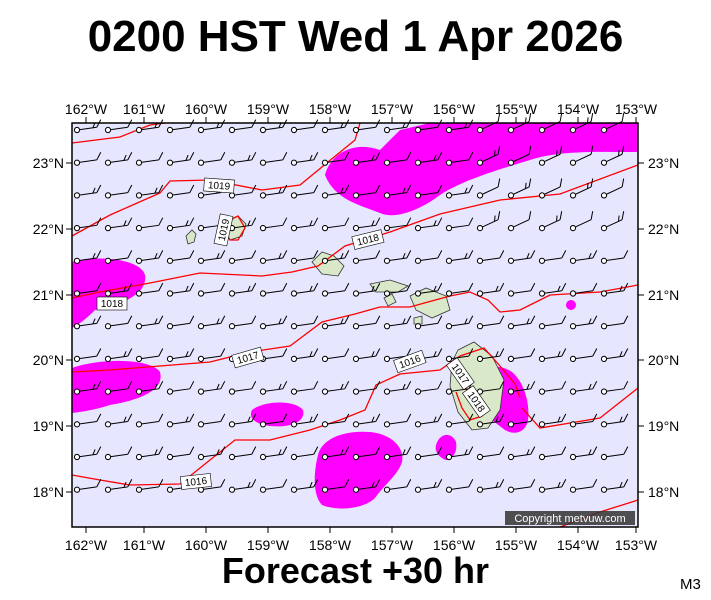 The width and height of the screenshot is (711, 600). I want to click on lon-label-bottom: 157°W, so click(392, 545).